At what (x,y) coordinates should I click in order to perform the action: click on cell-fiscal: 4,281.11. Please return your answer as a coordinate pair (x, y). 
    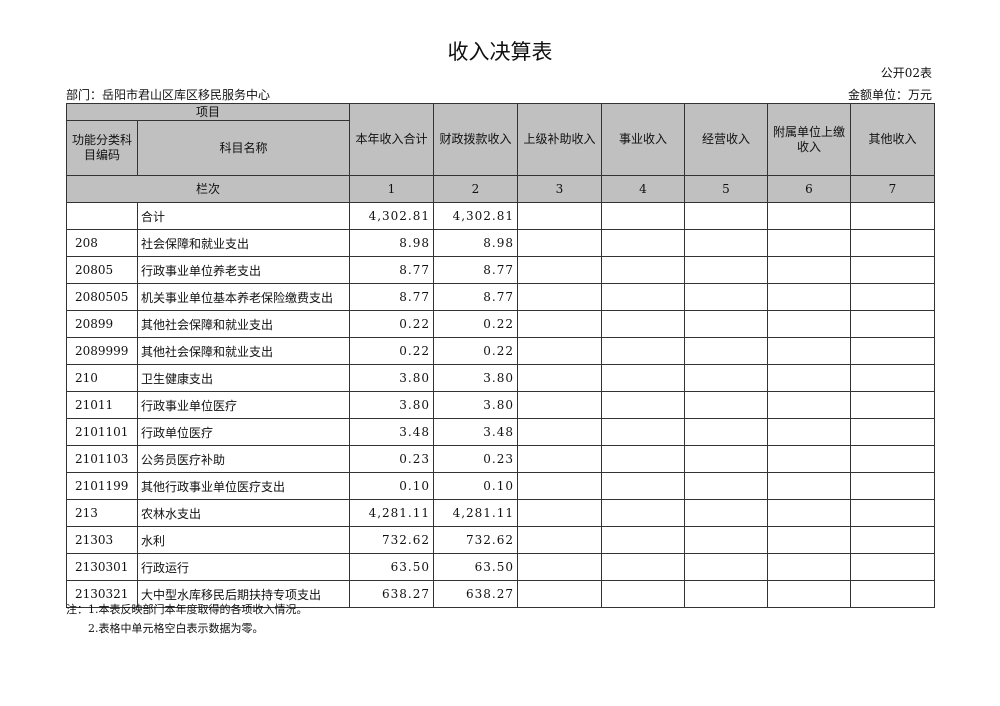
    Looking at the image, I should click on (475, 513).